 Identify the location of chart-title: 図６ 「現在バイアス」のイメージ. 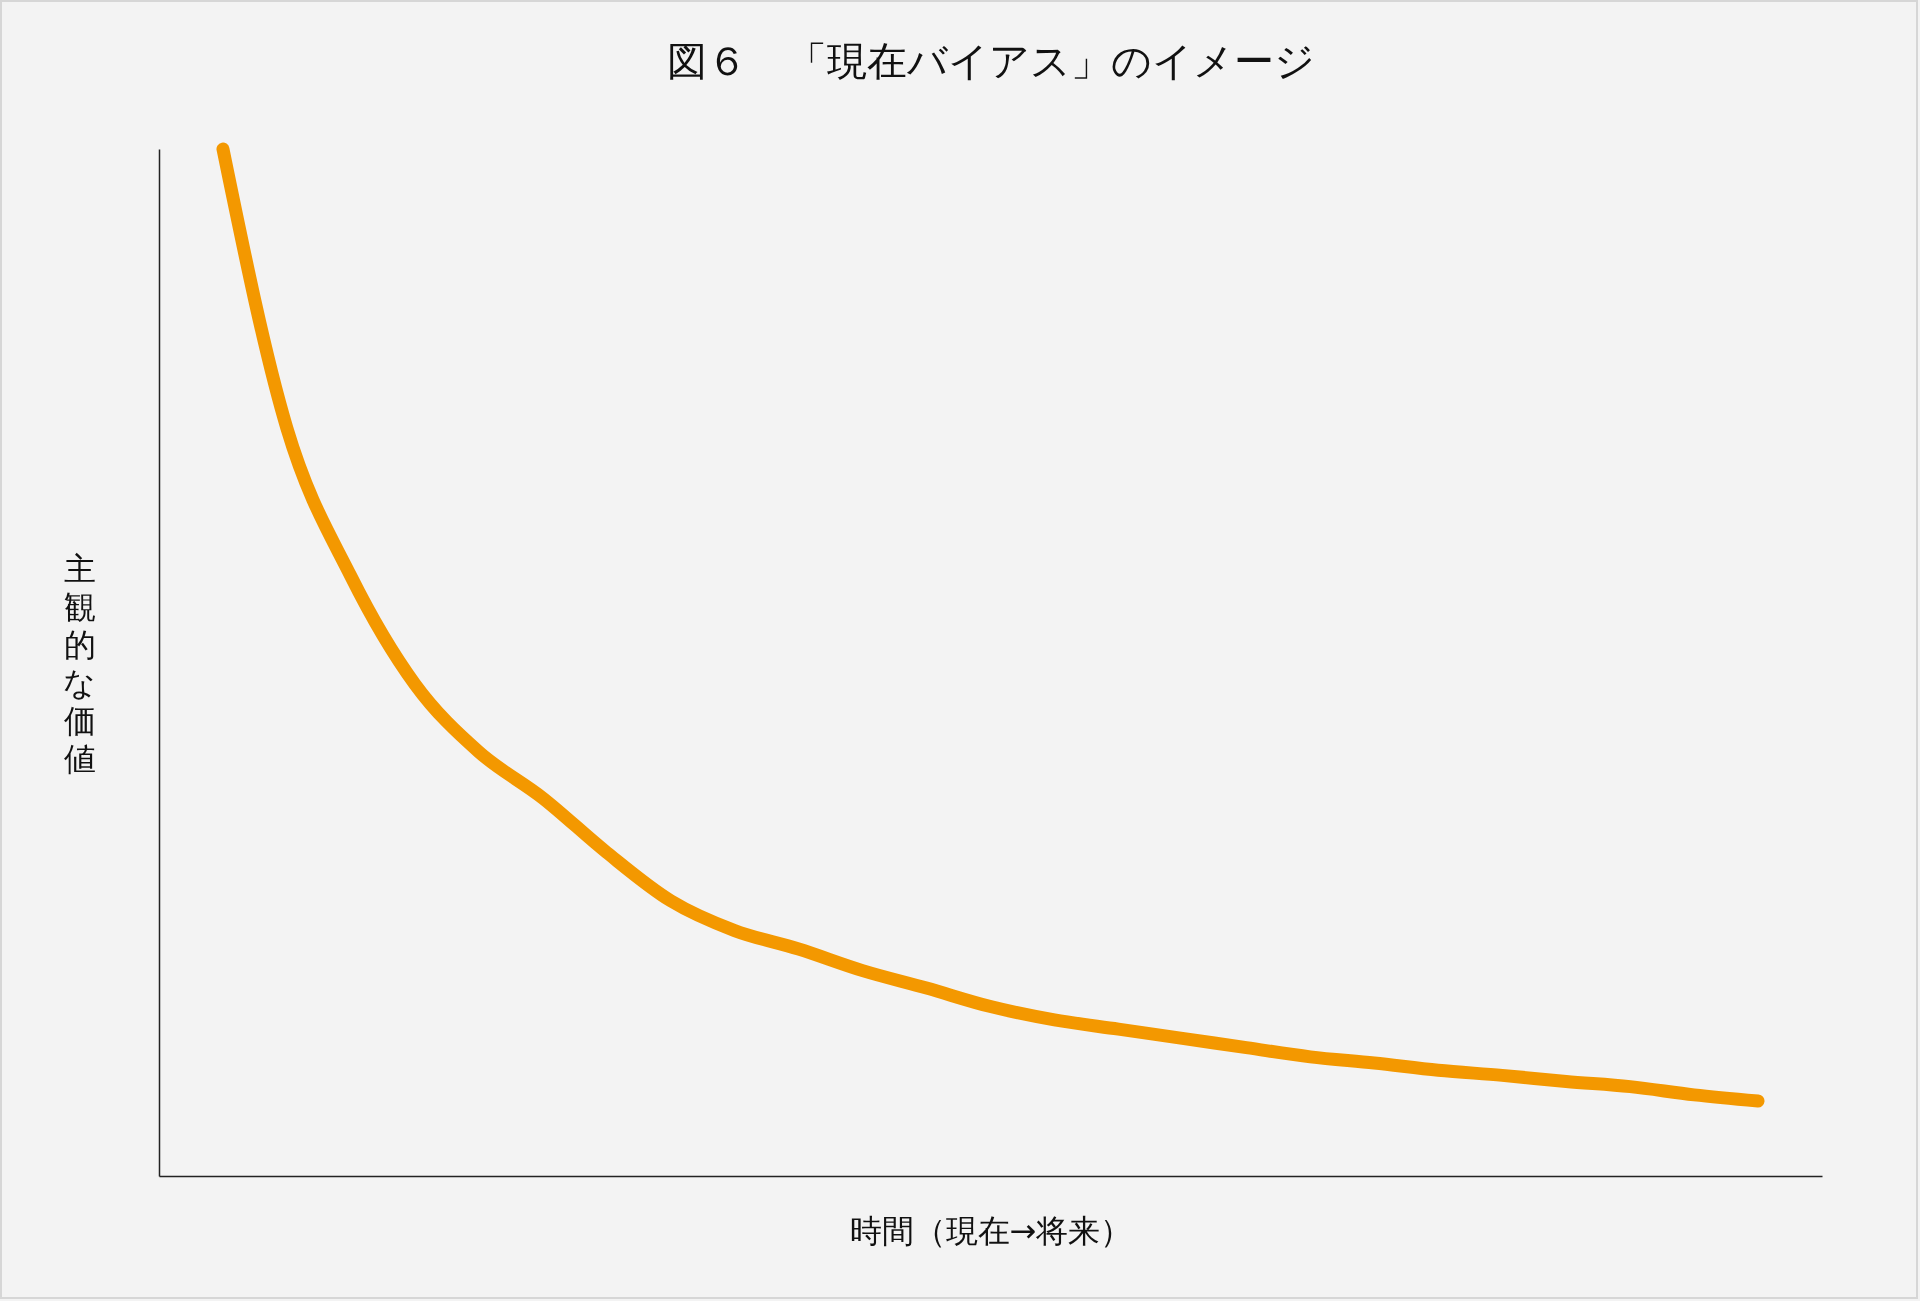
(990, 60).